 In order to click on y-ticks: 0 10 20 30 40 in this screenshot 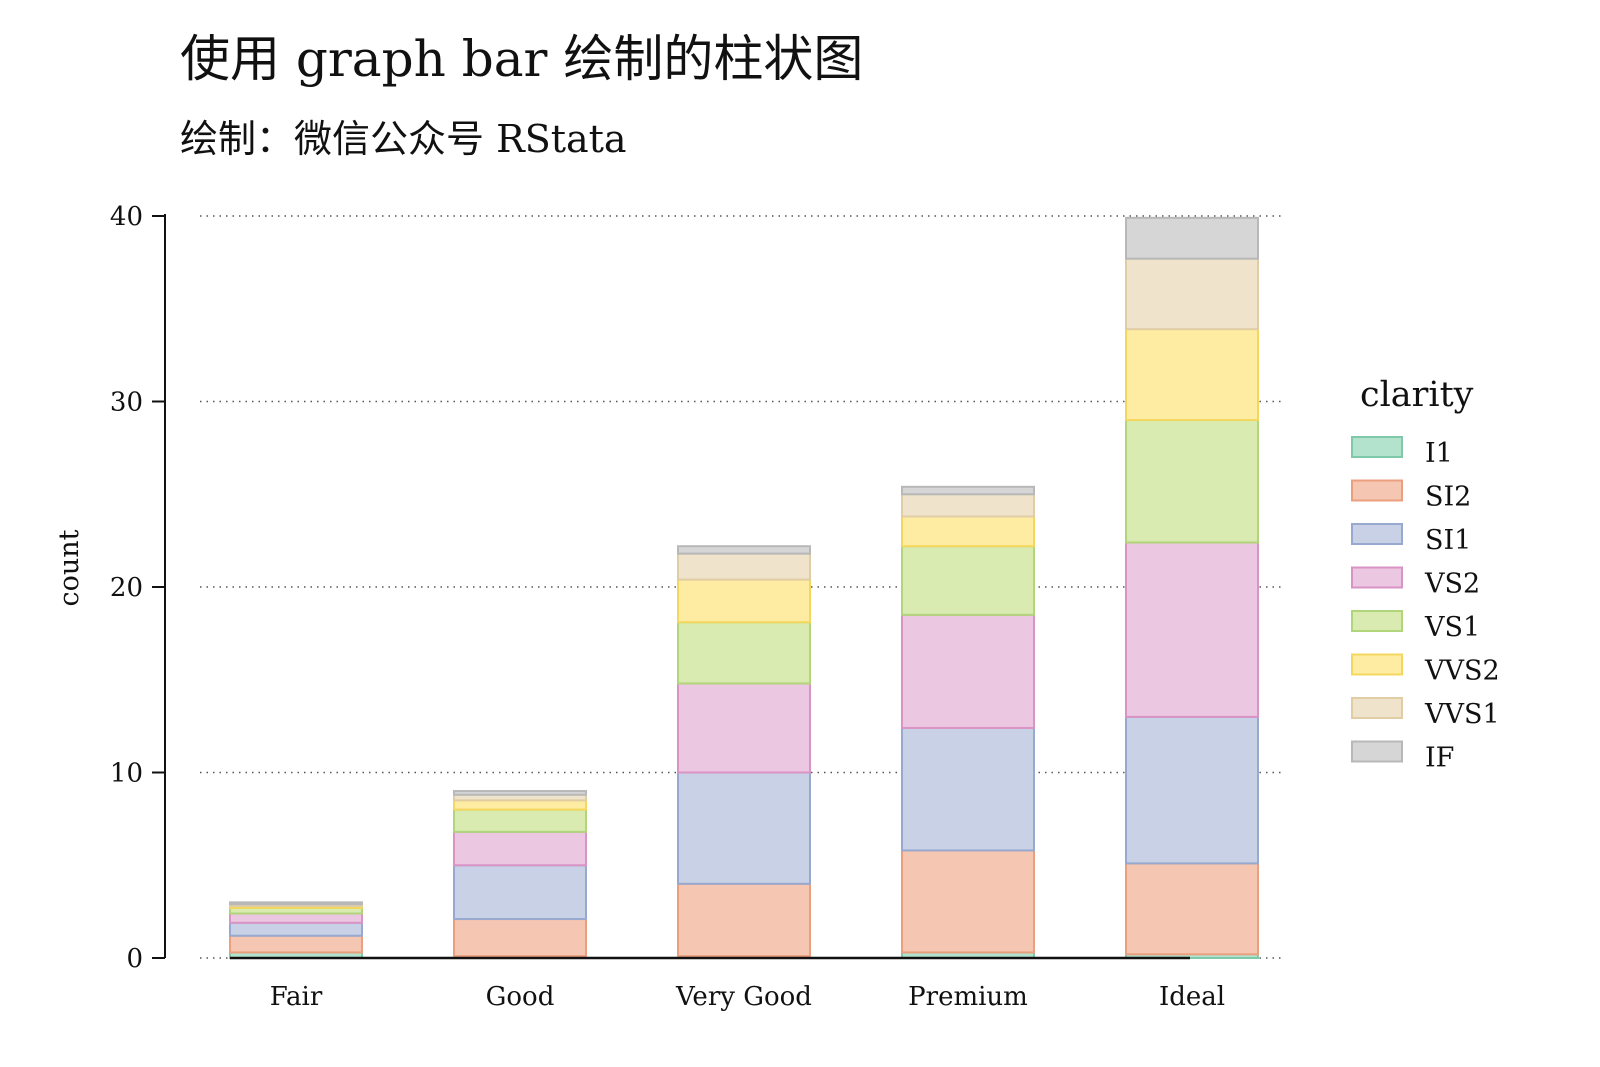, I will do `click(137, 588)`.